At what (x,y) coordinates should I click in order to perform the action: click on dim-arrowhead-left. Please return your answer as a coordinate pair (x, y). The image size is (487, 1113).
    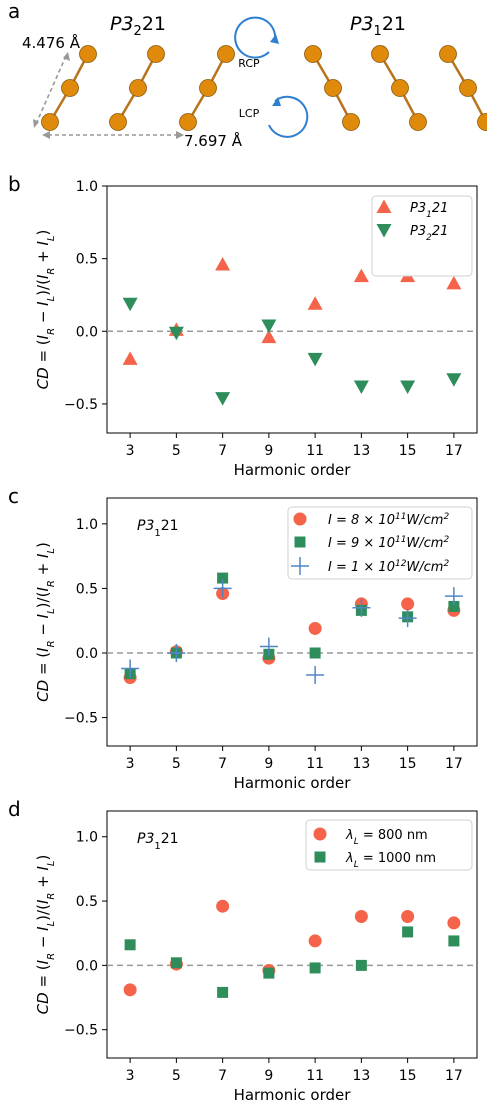
    Looking at the image, I should click on (46, 135).